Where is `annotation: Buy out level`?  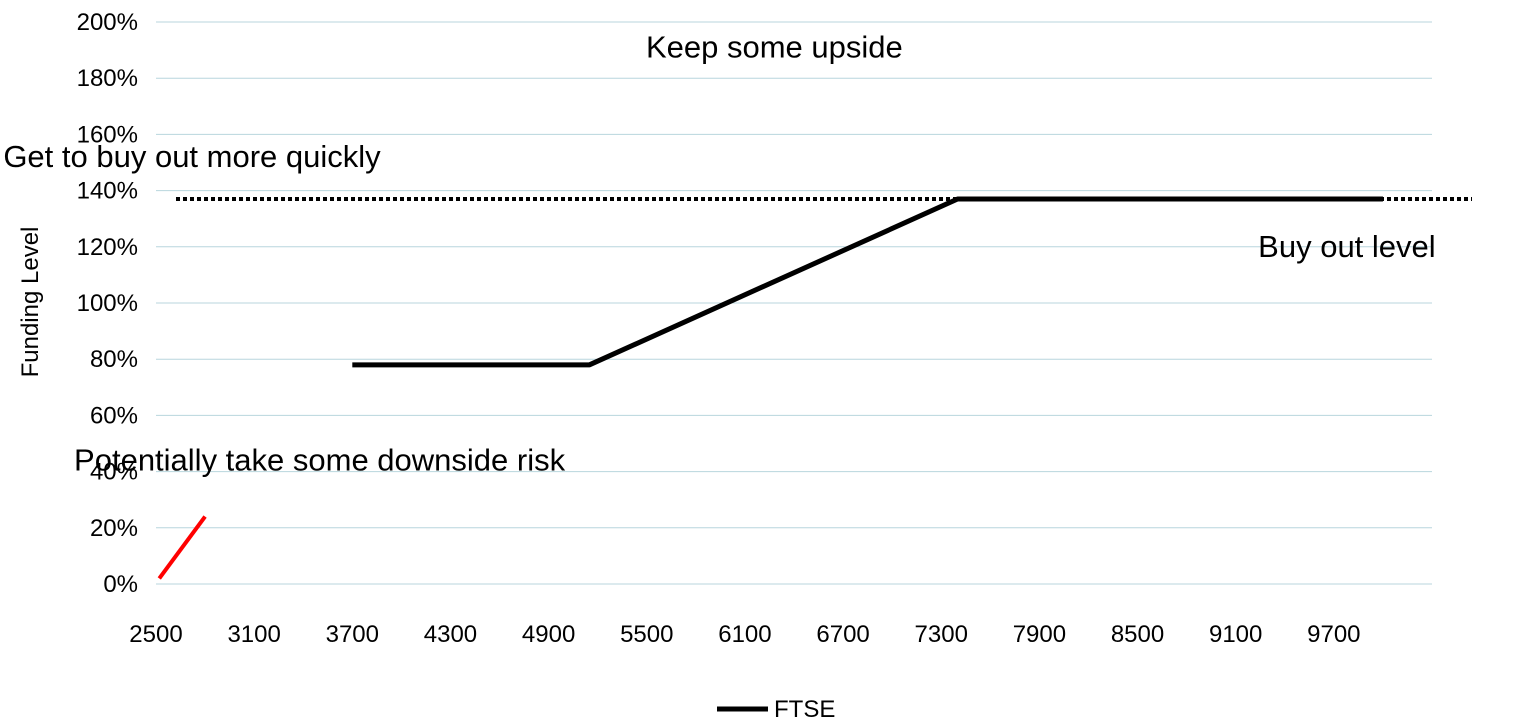
annotation: Buy out level is located at coordinates (1347, 246).